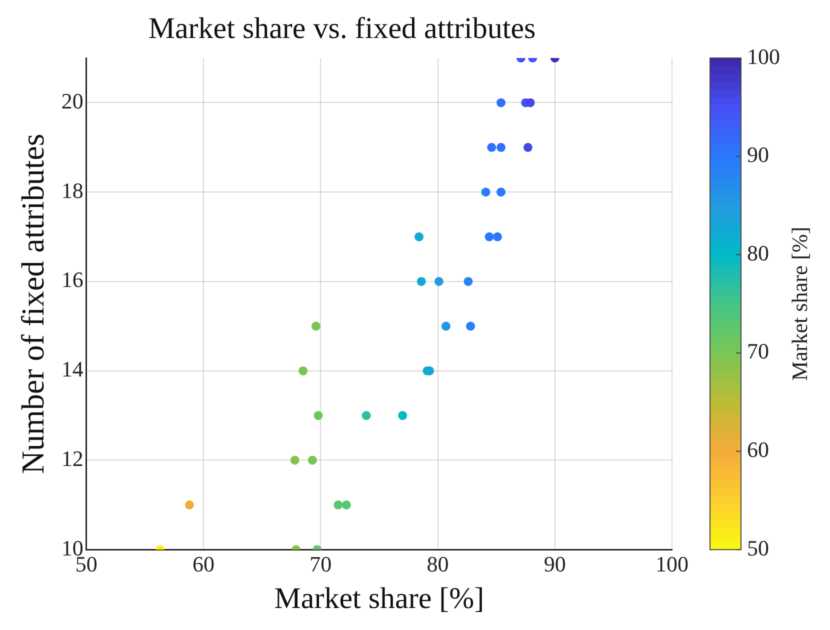 The width and height of the screenshot is (830, 630). What do you see at coordinates (763, 56) in the screenshot?
I see `color-bar-label: 100` at bounding box center [763, 56].